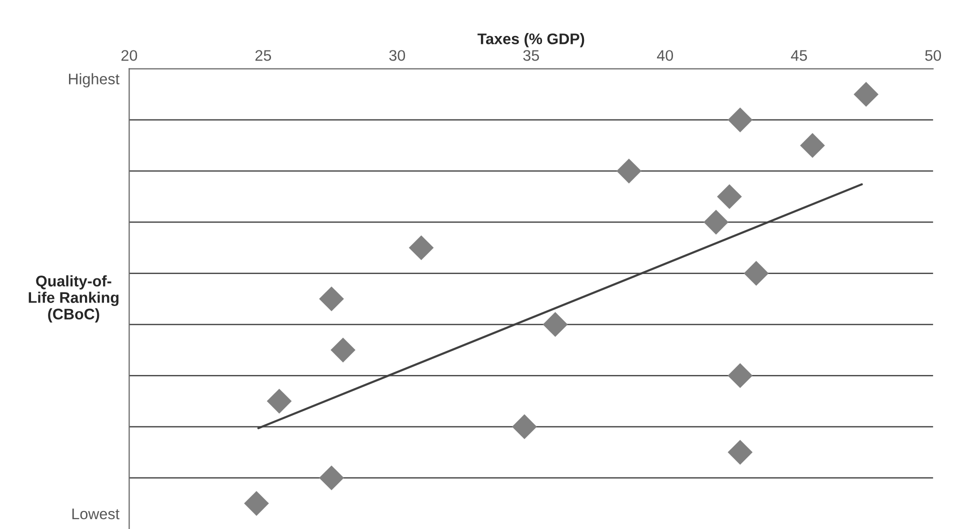  What do you see at coordinates (73, 298) in the screenshot?
I see `y-axis-title: Quality-of- Life Ranking (CBoC)` at bounding box center [73, 298].